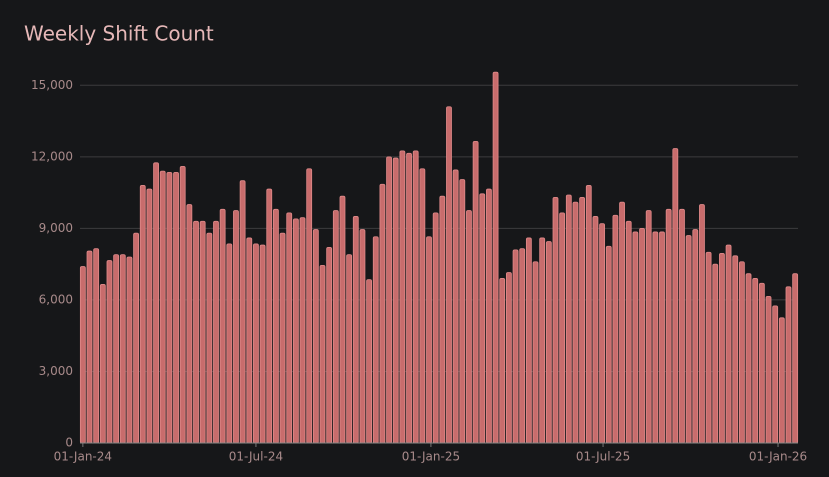 This screenshot has width=829, height=477. What do you see at coordinates (69, 443) in the screenshot?
I see `y-tick-label: 0` at bounding box center [69, 443].